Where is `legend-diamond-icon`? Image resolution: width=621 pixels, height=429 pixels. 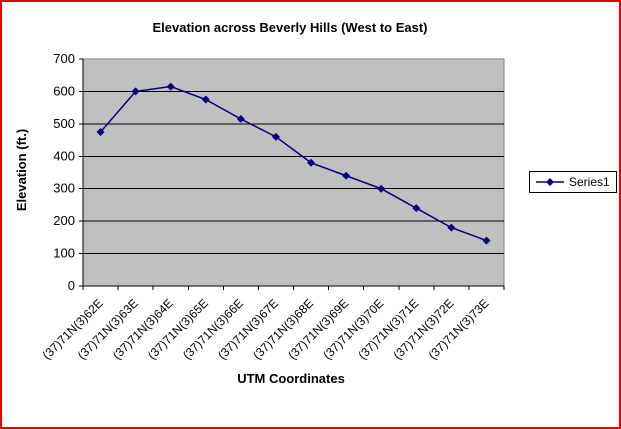
legend-diamond-icon is located at coordinates (550, 182).